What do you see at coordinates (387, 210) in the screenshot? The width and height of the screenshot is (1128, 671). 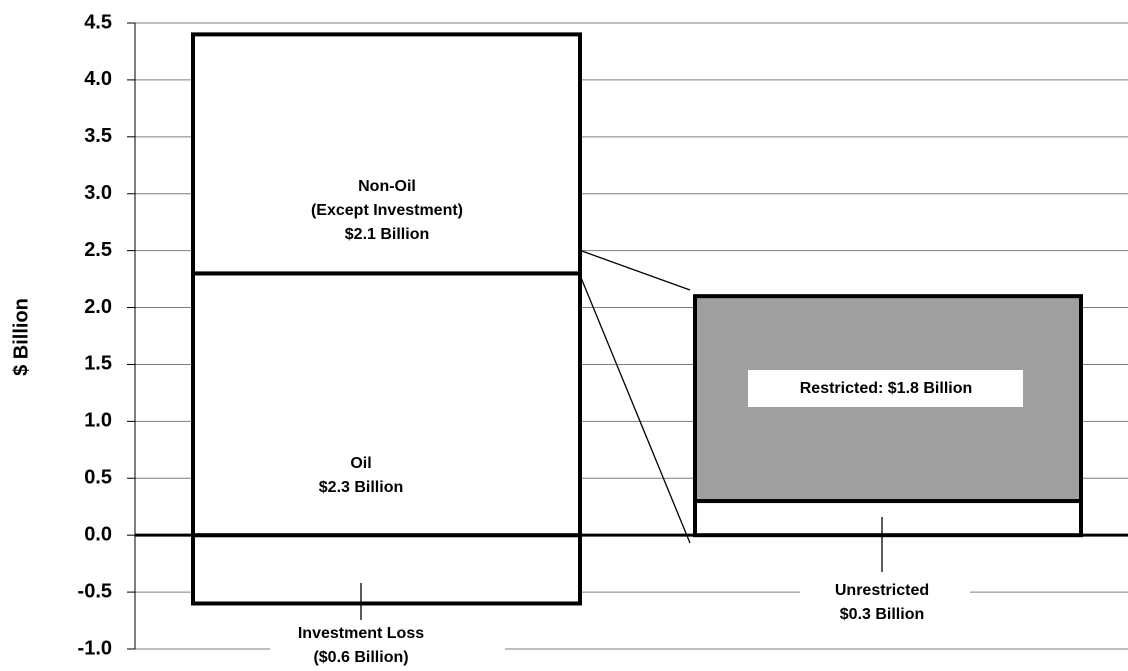 I see `series-name: (Except Investment)` at bounding box center [387, 210].